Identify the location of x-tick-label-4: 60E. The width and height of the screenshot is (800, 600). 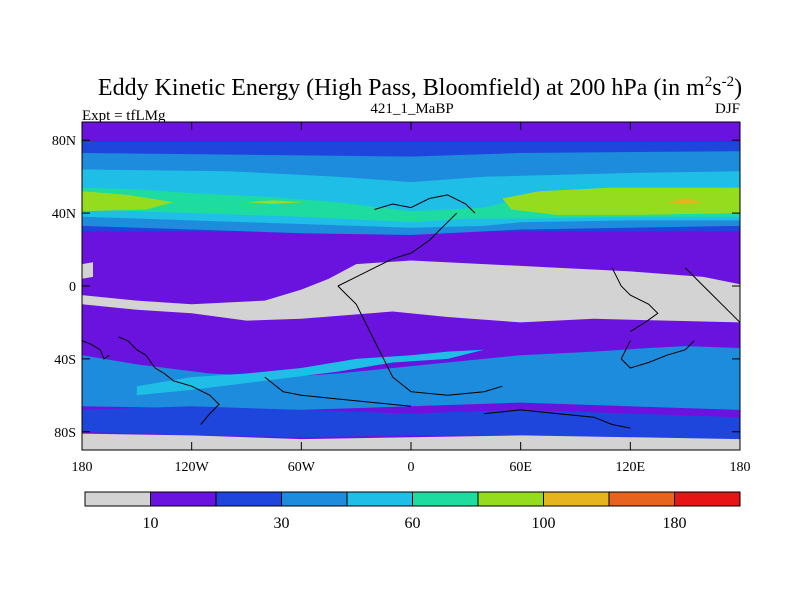
(520, 467).